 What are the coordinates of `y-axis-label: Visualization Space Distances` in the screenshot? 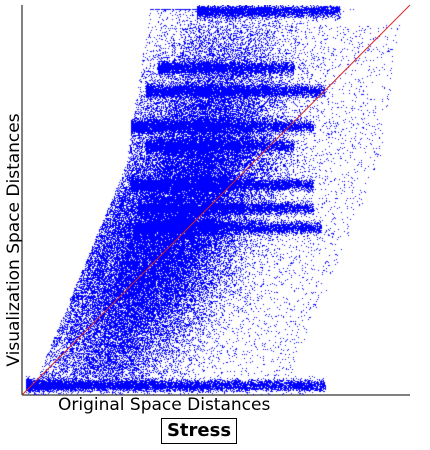 It's located at (14, 240).